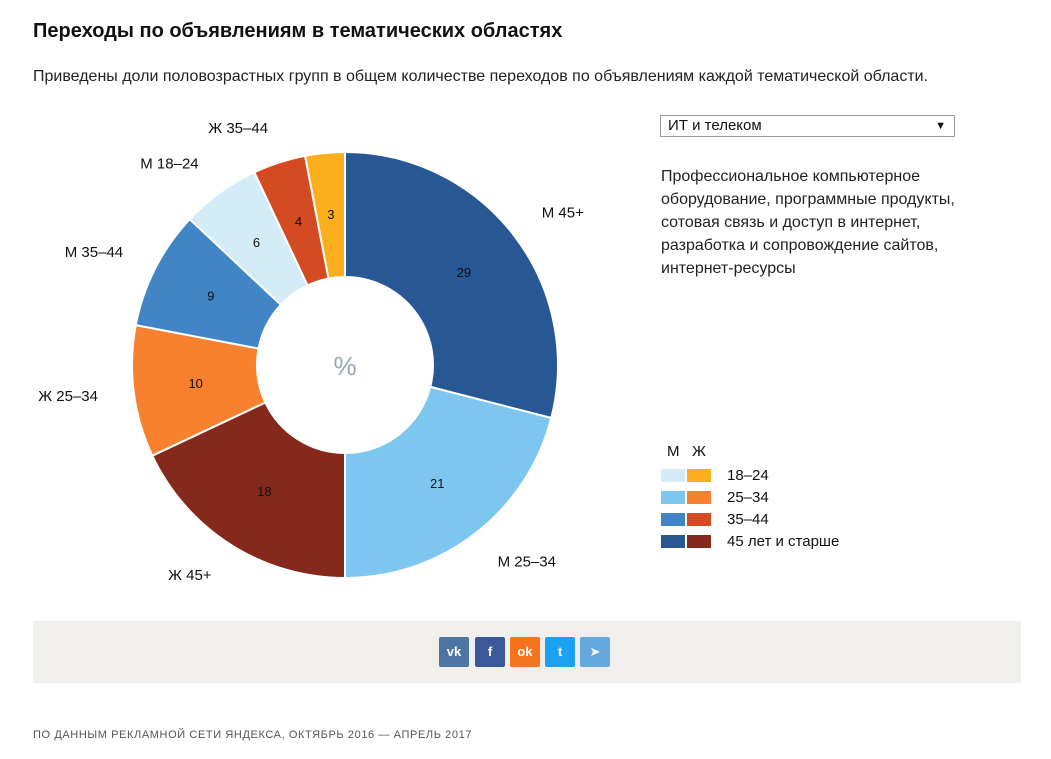 The width and height of the screenshot is (1051, 759). I want to click on slice-value-label: 9, so click(210, 296).